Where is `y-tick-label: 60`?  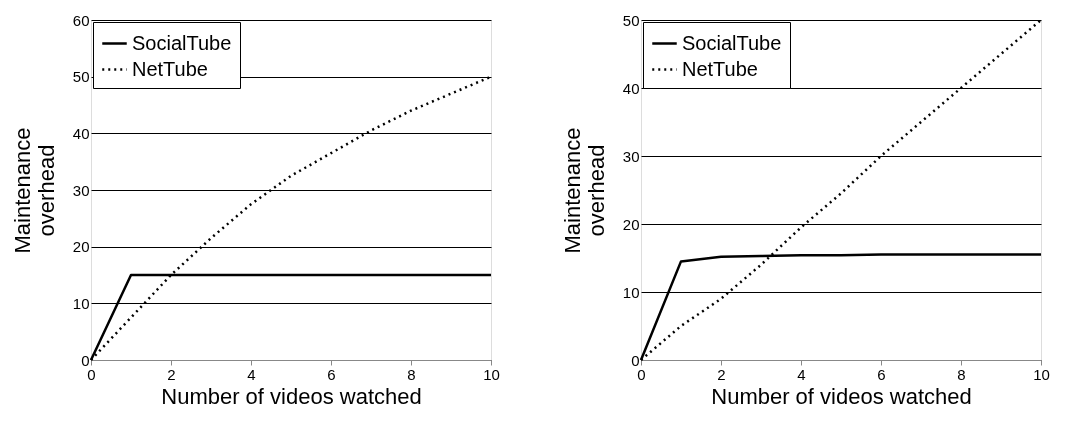 y-tick-label: 60 is located at coordinates (81, 20).